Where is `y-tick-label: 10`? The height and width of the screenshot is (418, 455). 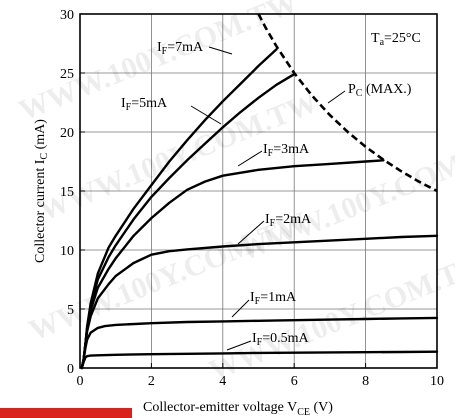 y-tick-label: 10 is located at coordinates (67, 251).